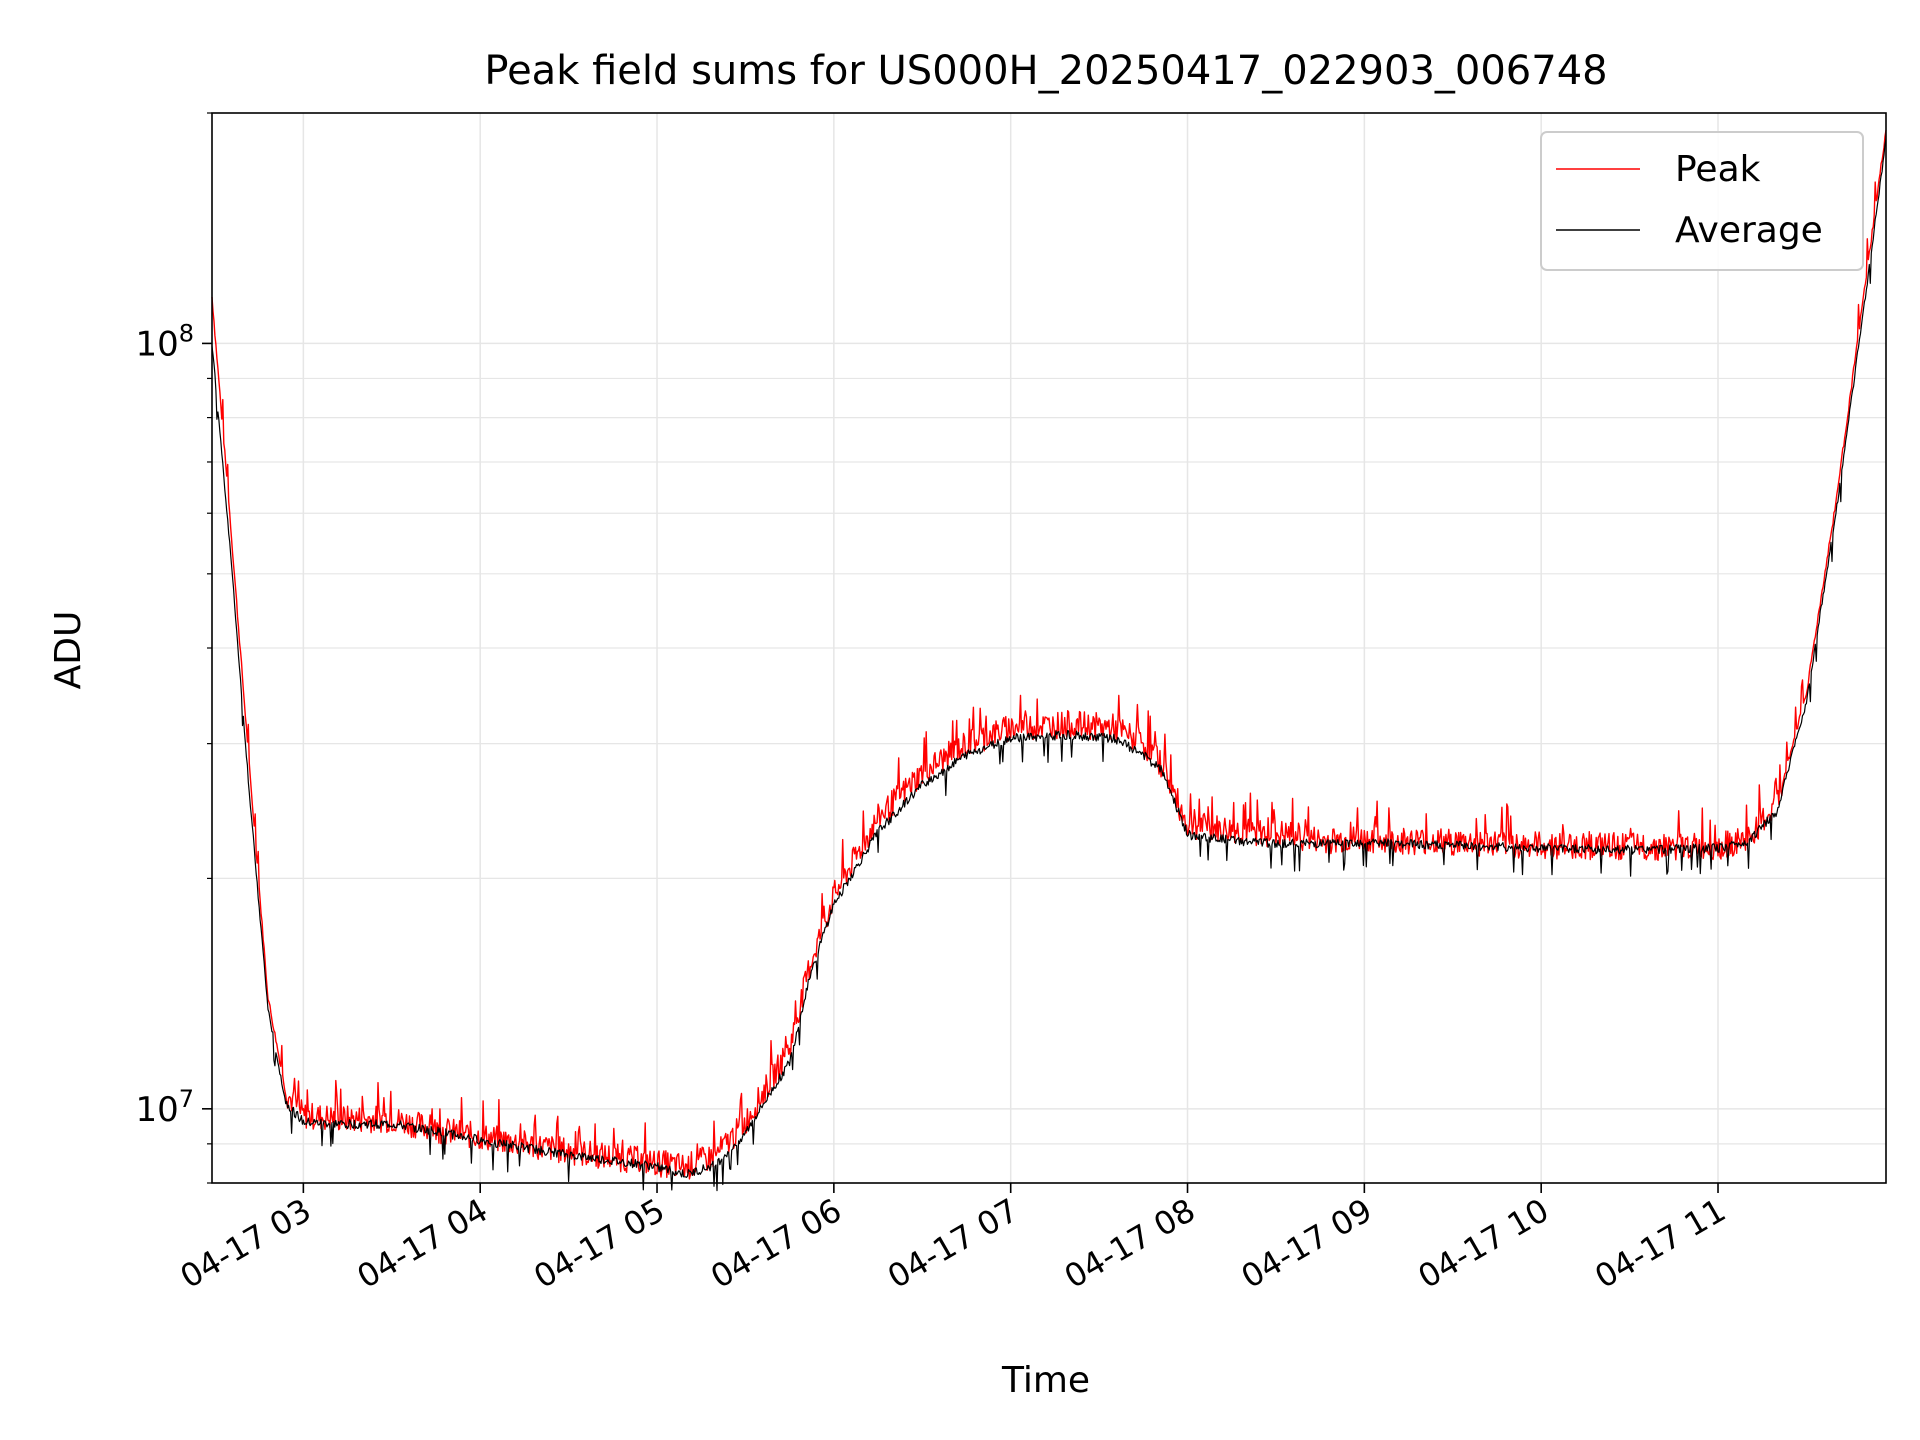 Image resolution: width=1920 pixels, height=1440 pixels. Describe the element at coordinates (1045, 1380) in the screenshot. I see `x-axis-label: Time` at that location.